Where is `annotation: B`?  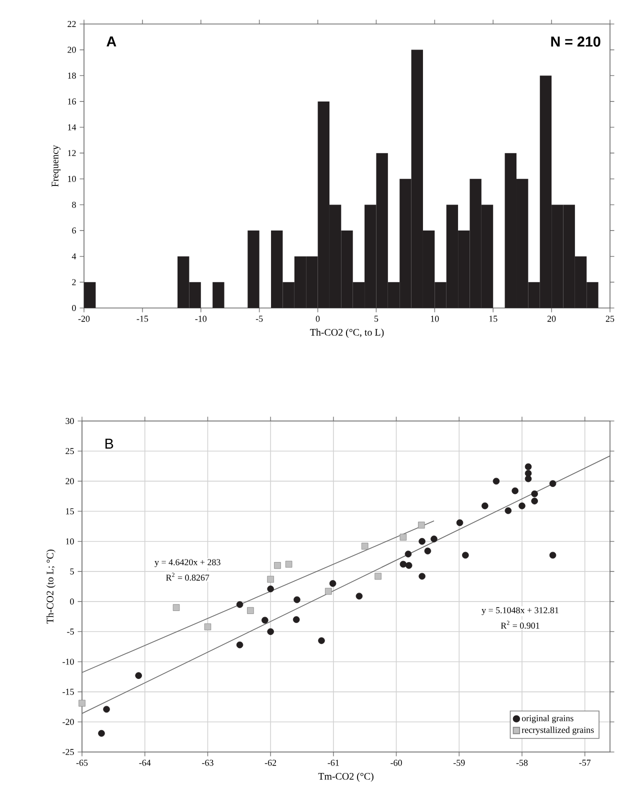
annotation: B is located at coordinates (109, 443).